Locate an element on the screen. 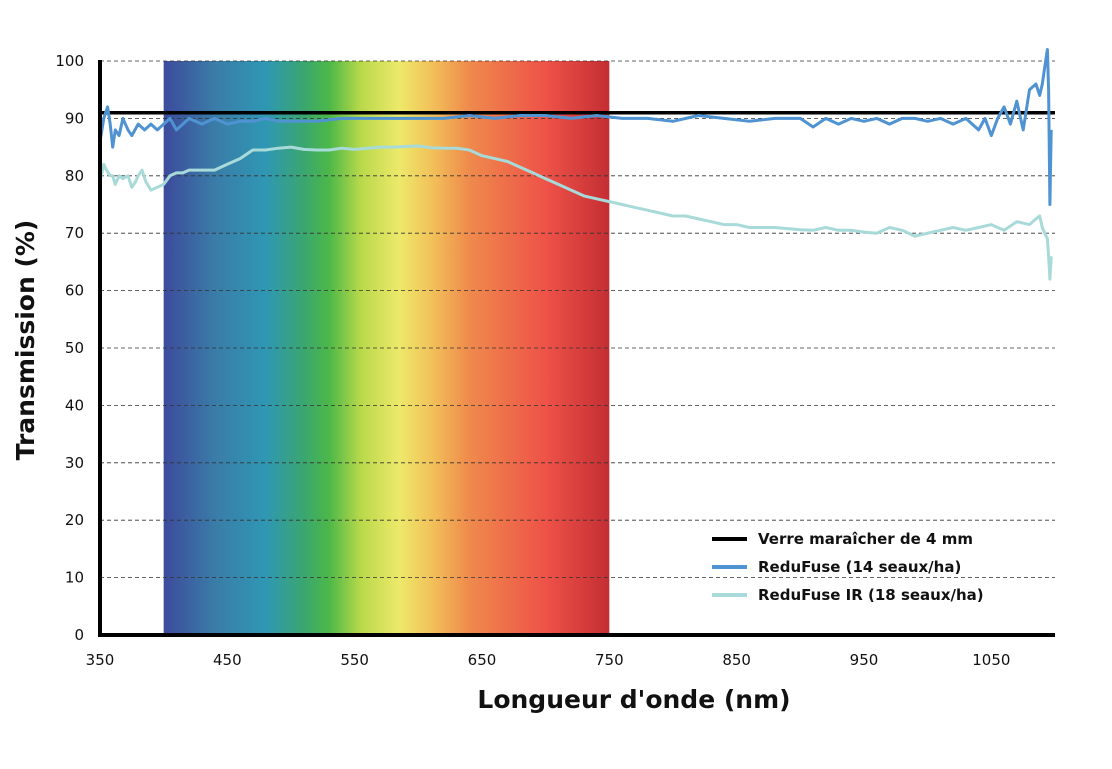  y-tick-label: 100 is located at coordinates (69, 61).